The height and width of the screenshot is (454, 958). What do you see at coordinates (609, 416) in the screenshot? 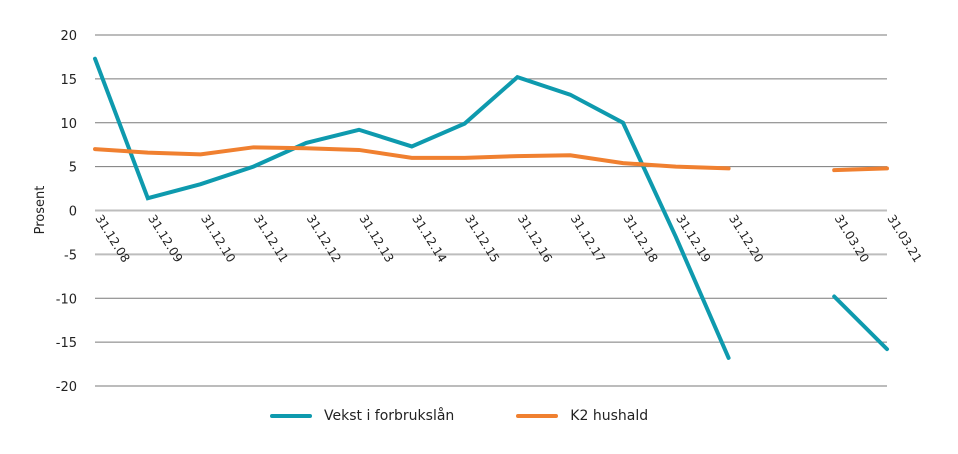
I see `legend-label-k2: K2 hushald` at bounding box center [609, 416].